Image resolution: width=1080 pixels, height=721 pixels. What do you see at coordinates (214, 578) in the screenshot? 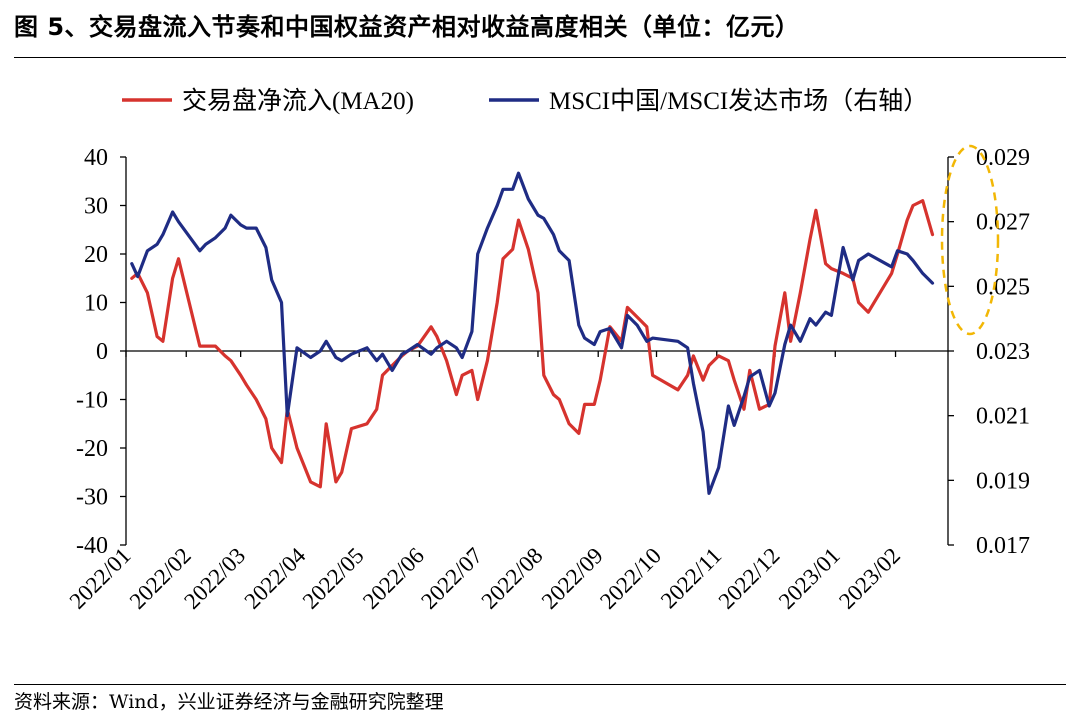
I see `x-tick-label: 2022/03` at bounding box center [214, 578].